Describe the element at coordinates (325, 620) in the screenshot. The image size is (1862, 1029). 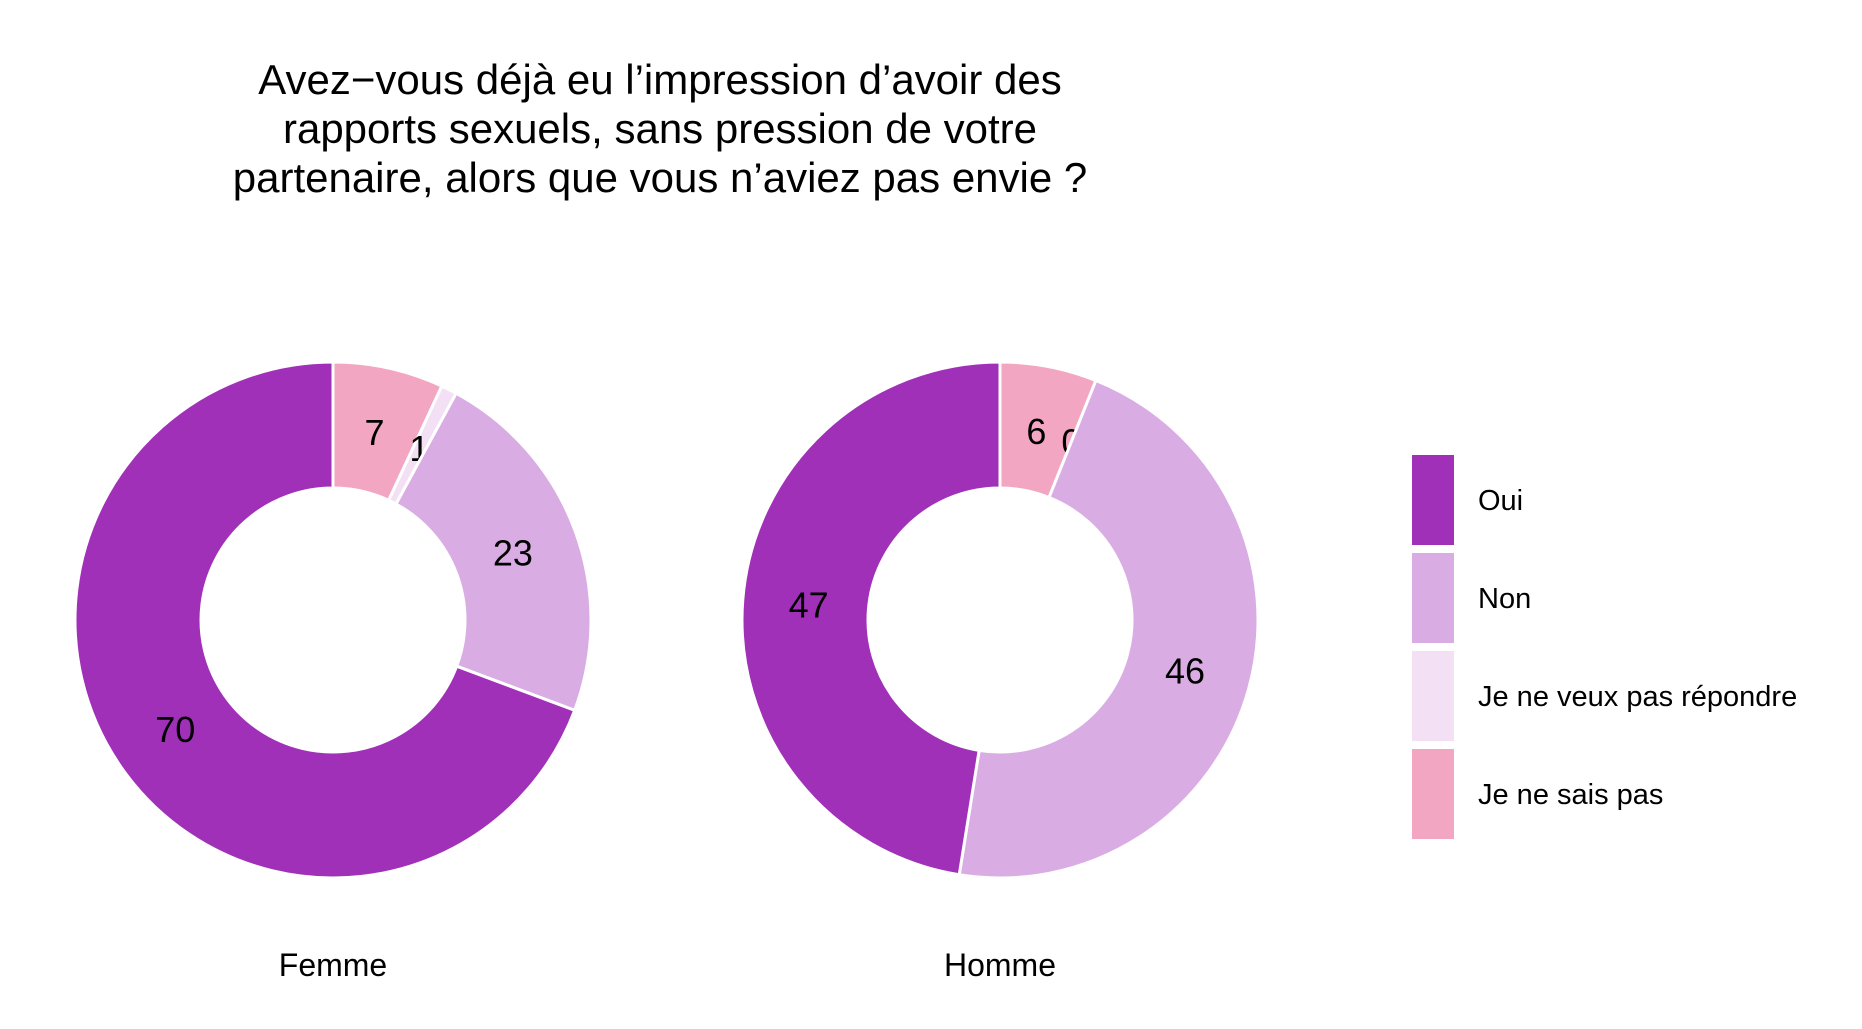
I see `slice-femme-oui` at that location.